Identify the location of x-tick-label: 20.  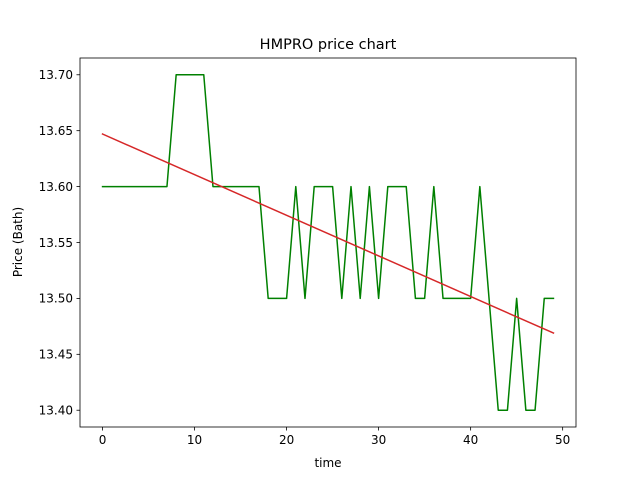
(286, 440).